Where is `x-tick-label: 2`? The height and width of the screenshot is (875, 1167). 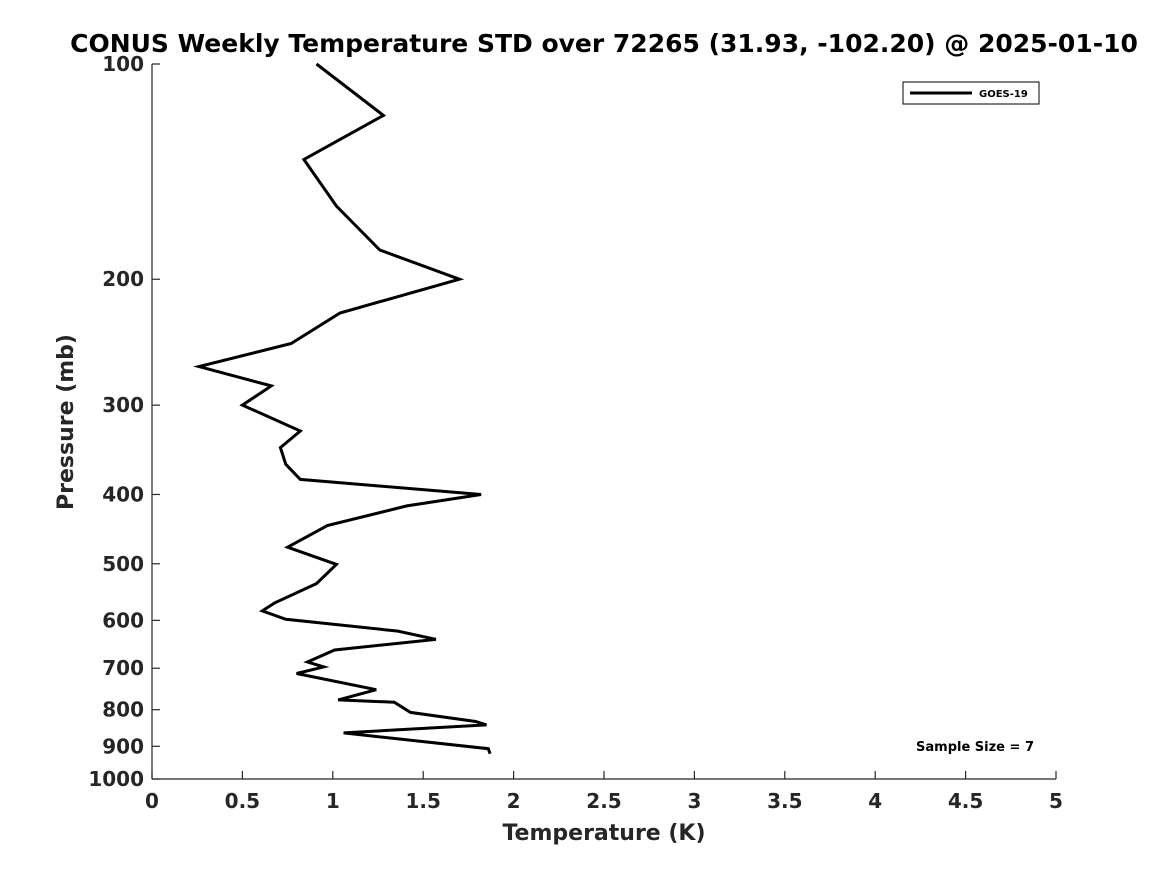 x-tick-label: 2 is located at coordinates (514, 801).